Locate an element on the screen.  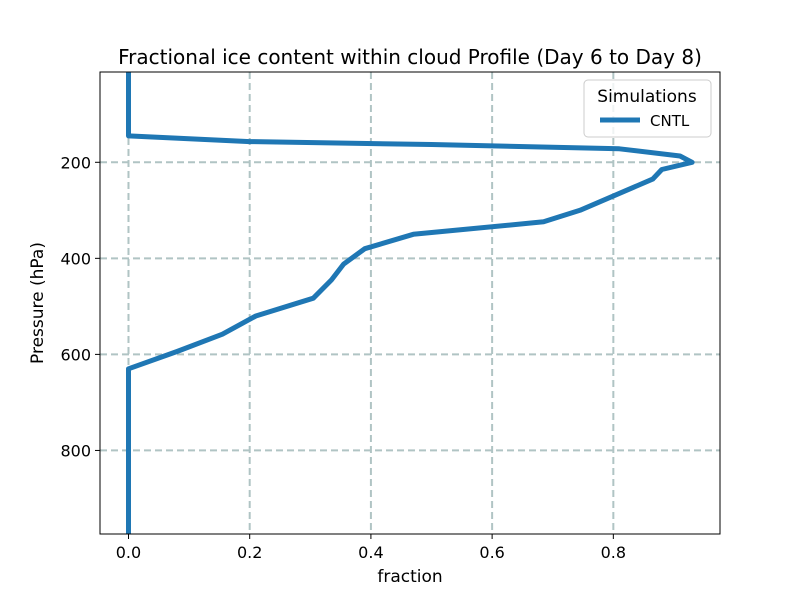
y-axis: 200 400 600 800 is located at coordinates (80, 306).